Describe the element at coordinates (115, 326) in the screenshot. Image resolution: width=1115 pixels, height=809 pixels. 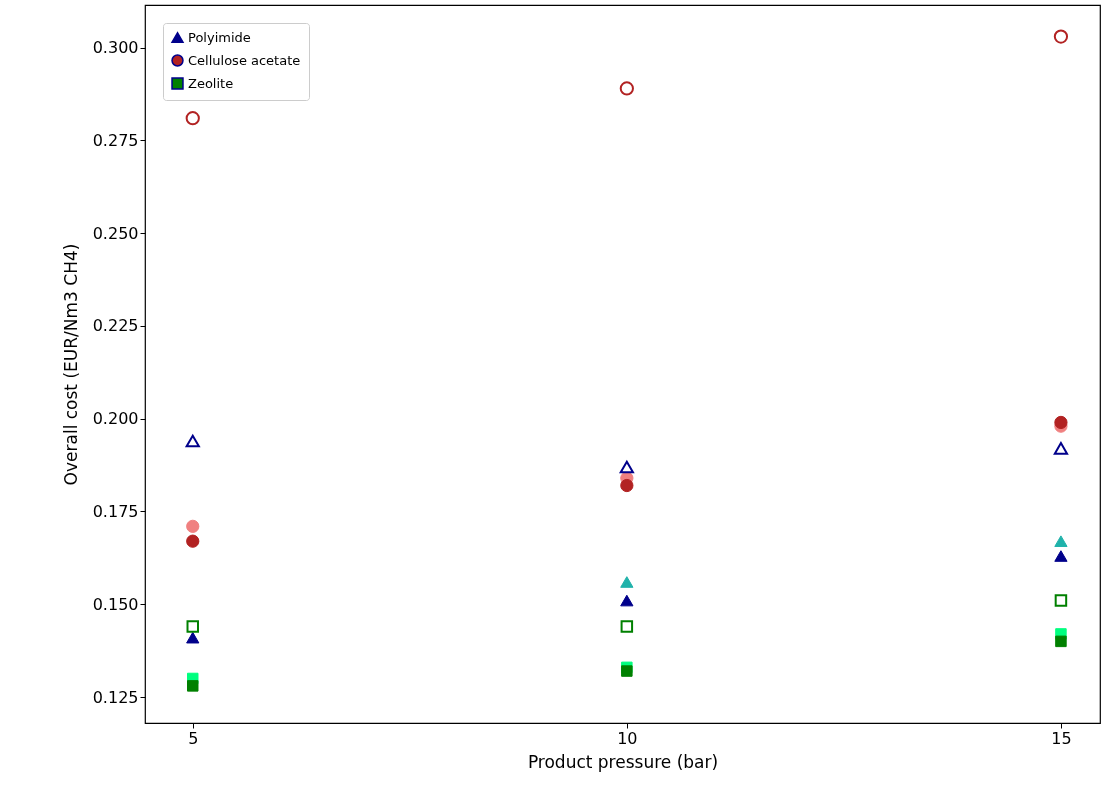
I see `y-tick-label: 0.225` at that location.